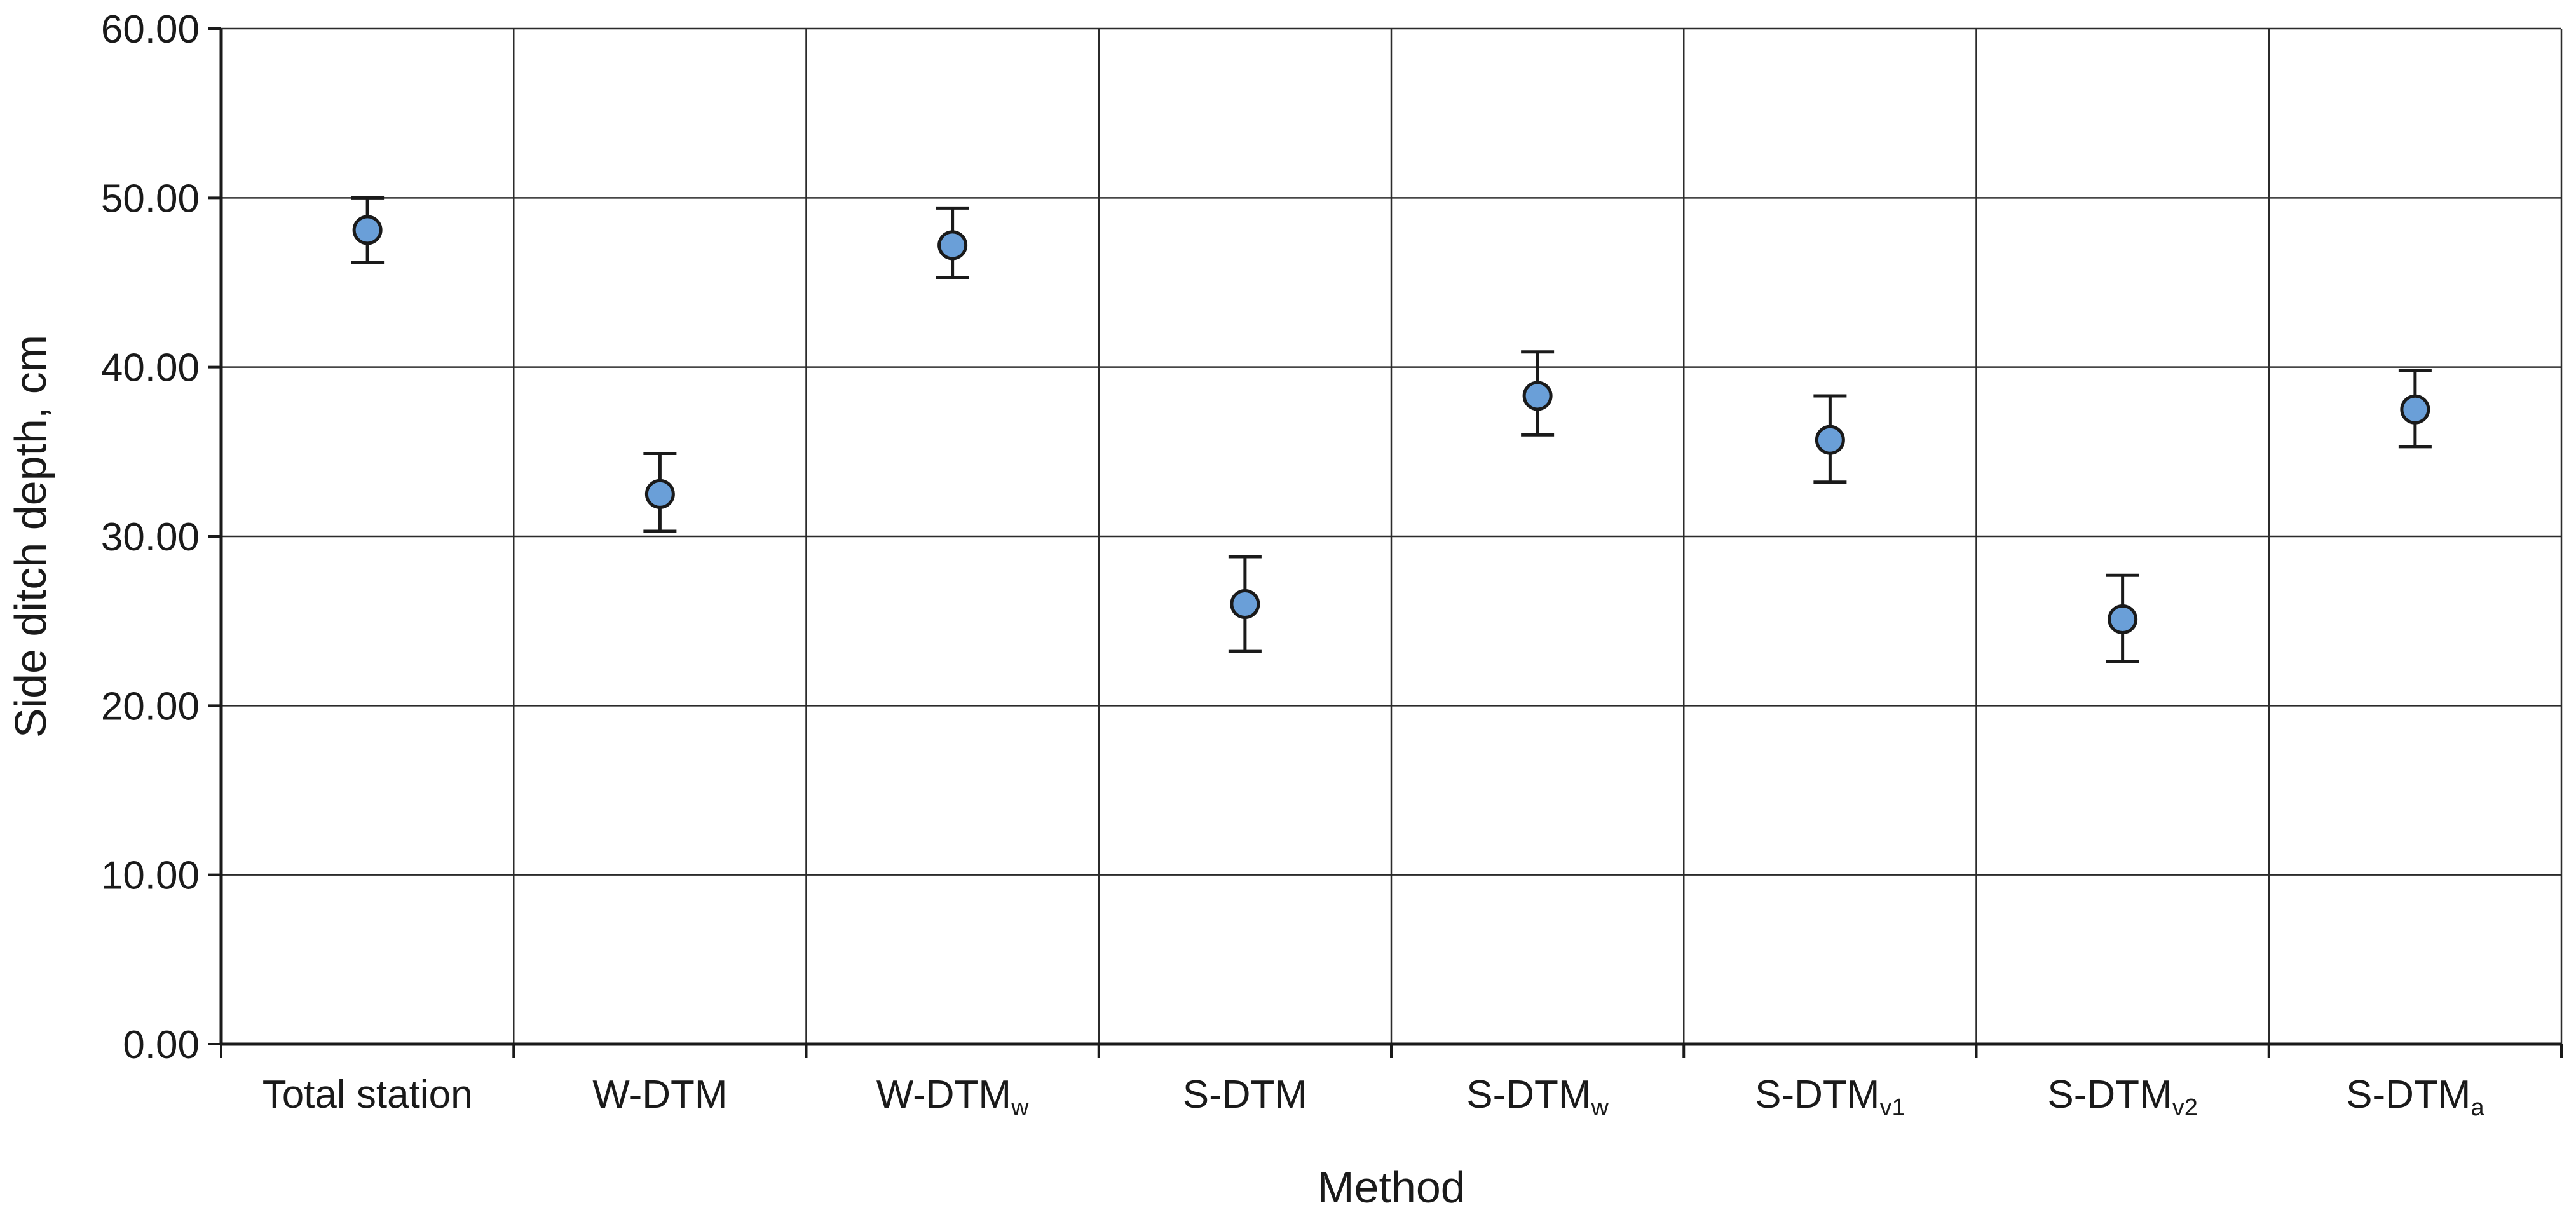 The width and height of the screenshot is (2576, 1217). I want to click on x-category-label: S-DTMv2, so click(2122, 1097).